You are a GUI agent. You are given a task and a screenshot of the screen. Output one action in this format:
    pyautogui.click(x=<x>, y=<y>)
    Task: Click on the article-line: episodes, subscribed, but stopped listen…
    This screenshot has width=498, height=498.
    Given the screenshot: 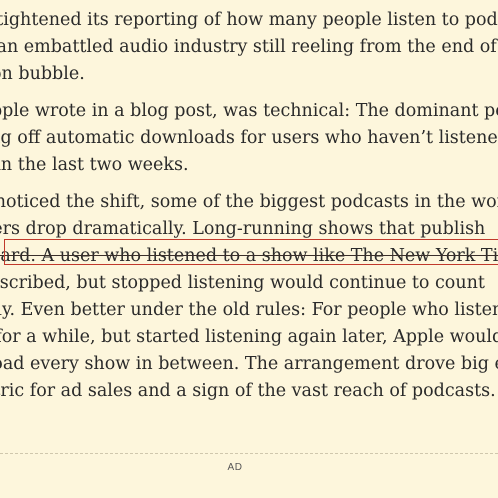 What is the action you would take?
    pyautogui.click(x=242, y=283)
    